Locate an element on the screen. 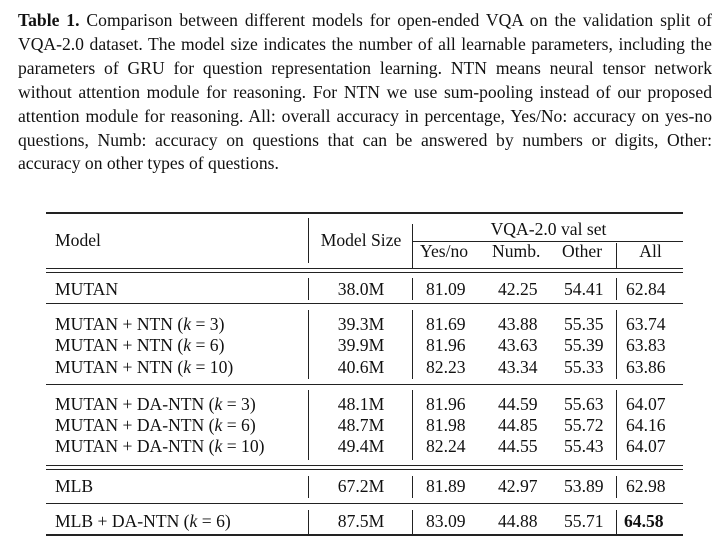 The width and height of the screenshot is (727, 544). table-row-numb: 44.55 is located at coordinates (518, 446).